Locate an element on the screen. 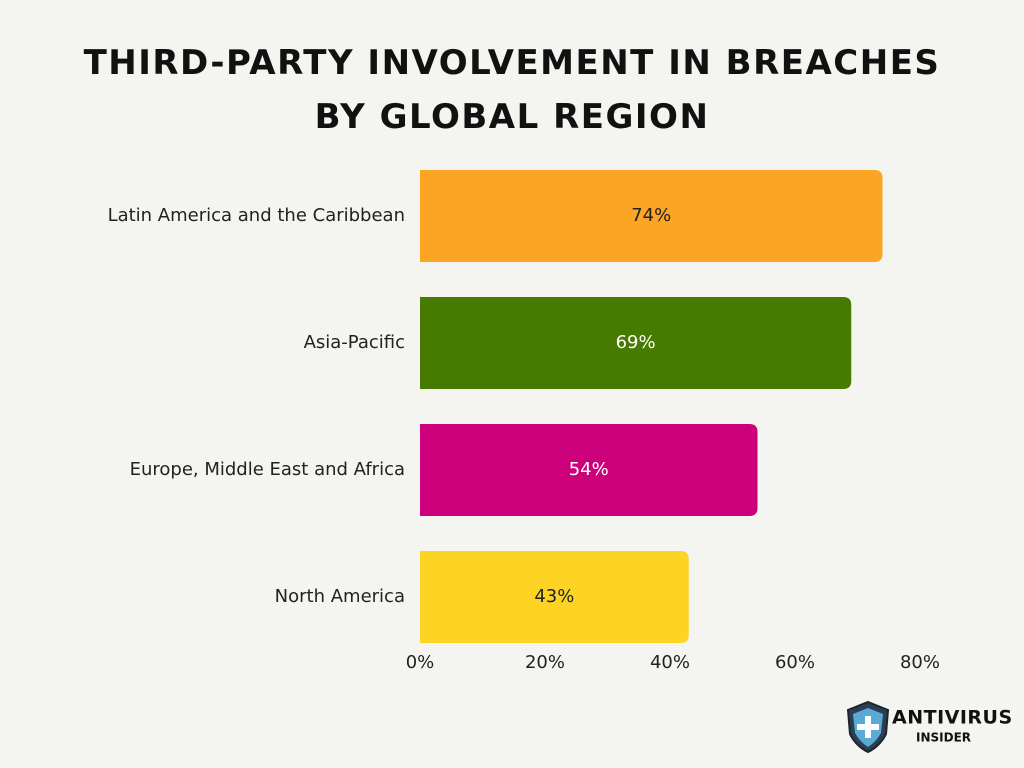 This screenshot has width=1024, height=768. value-label: 69% is located at coordinates (636, 342).